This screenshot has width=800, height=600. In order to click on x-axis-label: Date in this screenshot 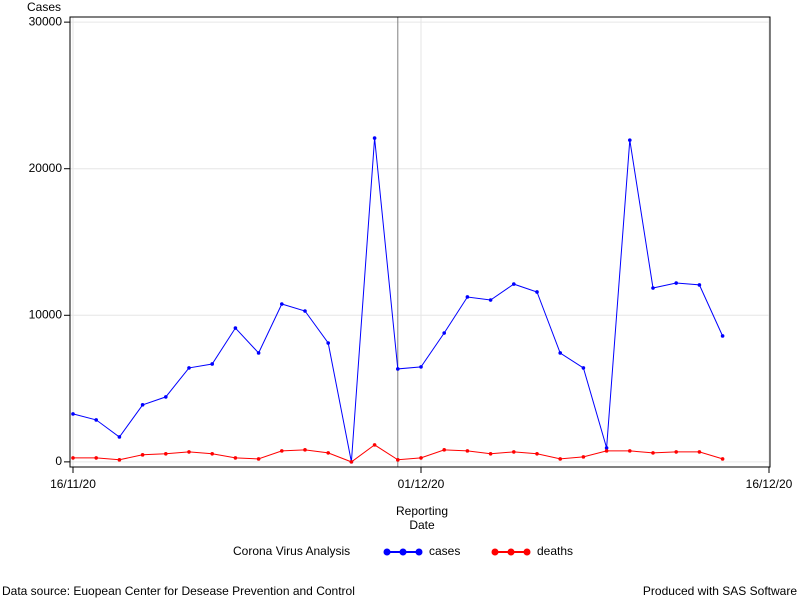, I will do `click(422, 525)`.